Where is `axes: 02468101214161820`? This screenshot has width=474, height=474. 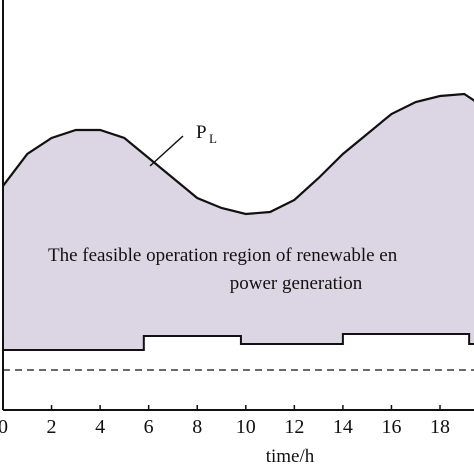
axes: 02468101214161820 is located at coordinates (225, 421).